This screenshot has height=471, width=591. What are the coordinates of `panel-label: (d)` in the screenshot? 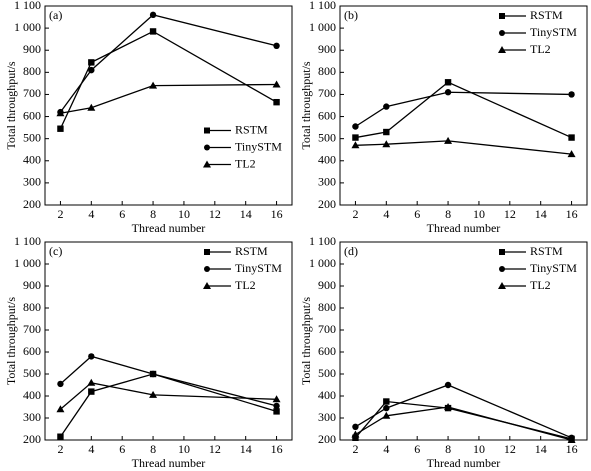 It's located at (351, 251).